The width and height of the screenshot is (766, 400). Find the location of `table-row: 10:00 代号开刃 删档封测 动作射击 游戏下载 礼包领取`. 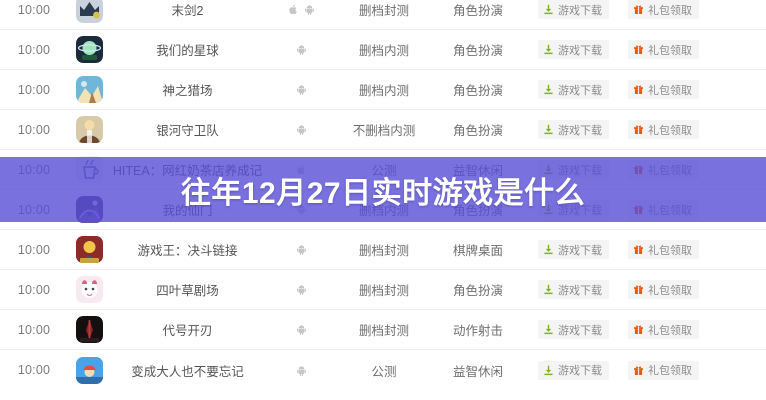

table-row: 10:00 代号开刃 删档封测 动作射击 游戏下载 礼包领取 is located at coordinates (383, 330).